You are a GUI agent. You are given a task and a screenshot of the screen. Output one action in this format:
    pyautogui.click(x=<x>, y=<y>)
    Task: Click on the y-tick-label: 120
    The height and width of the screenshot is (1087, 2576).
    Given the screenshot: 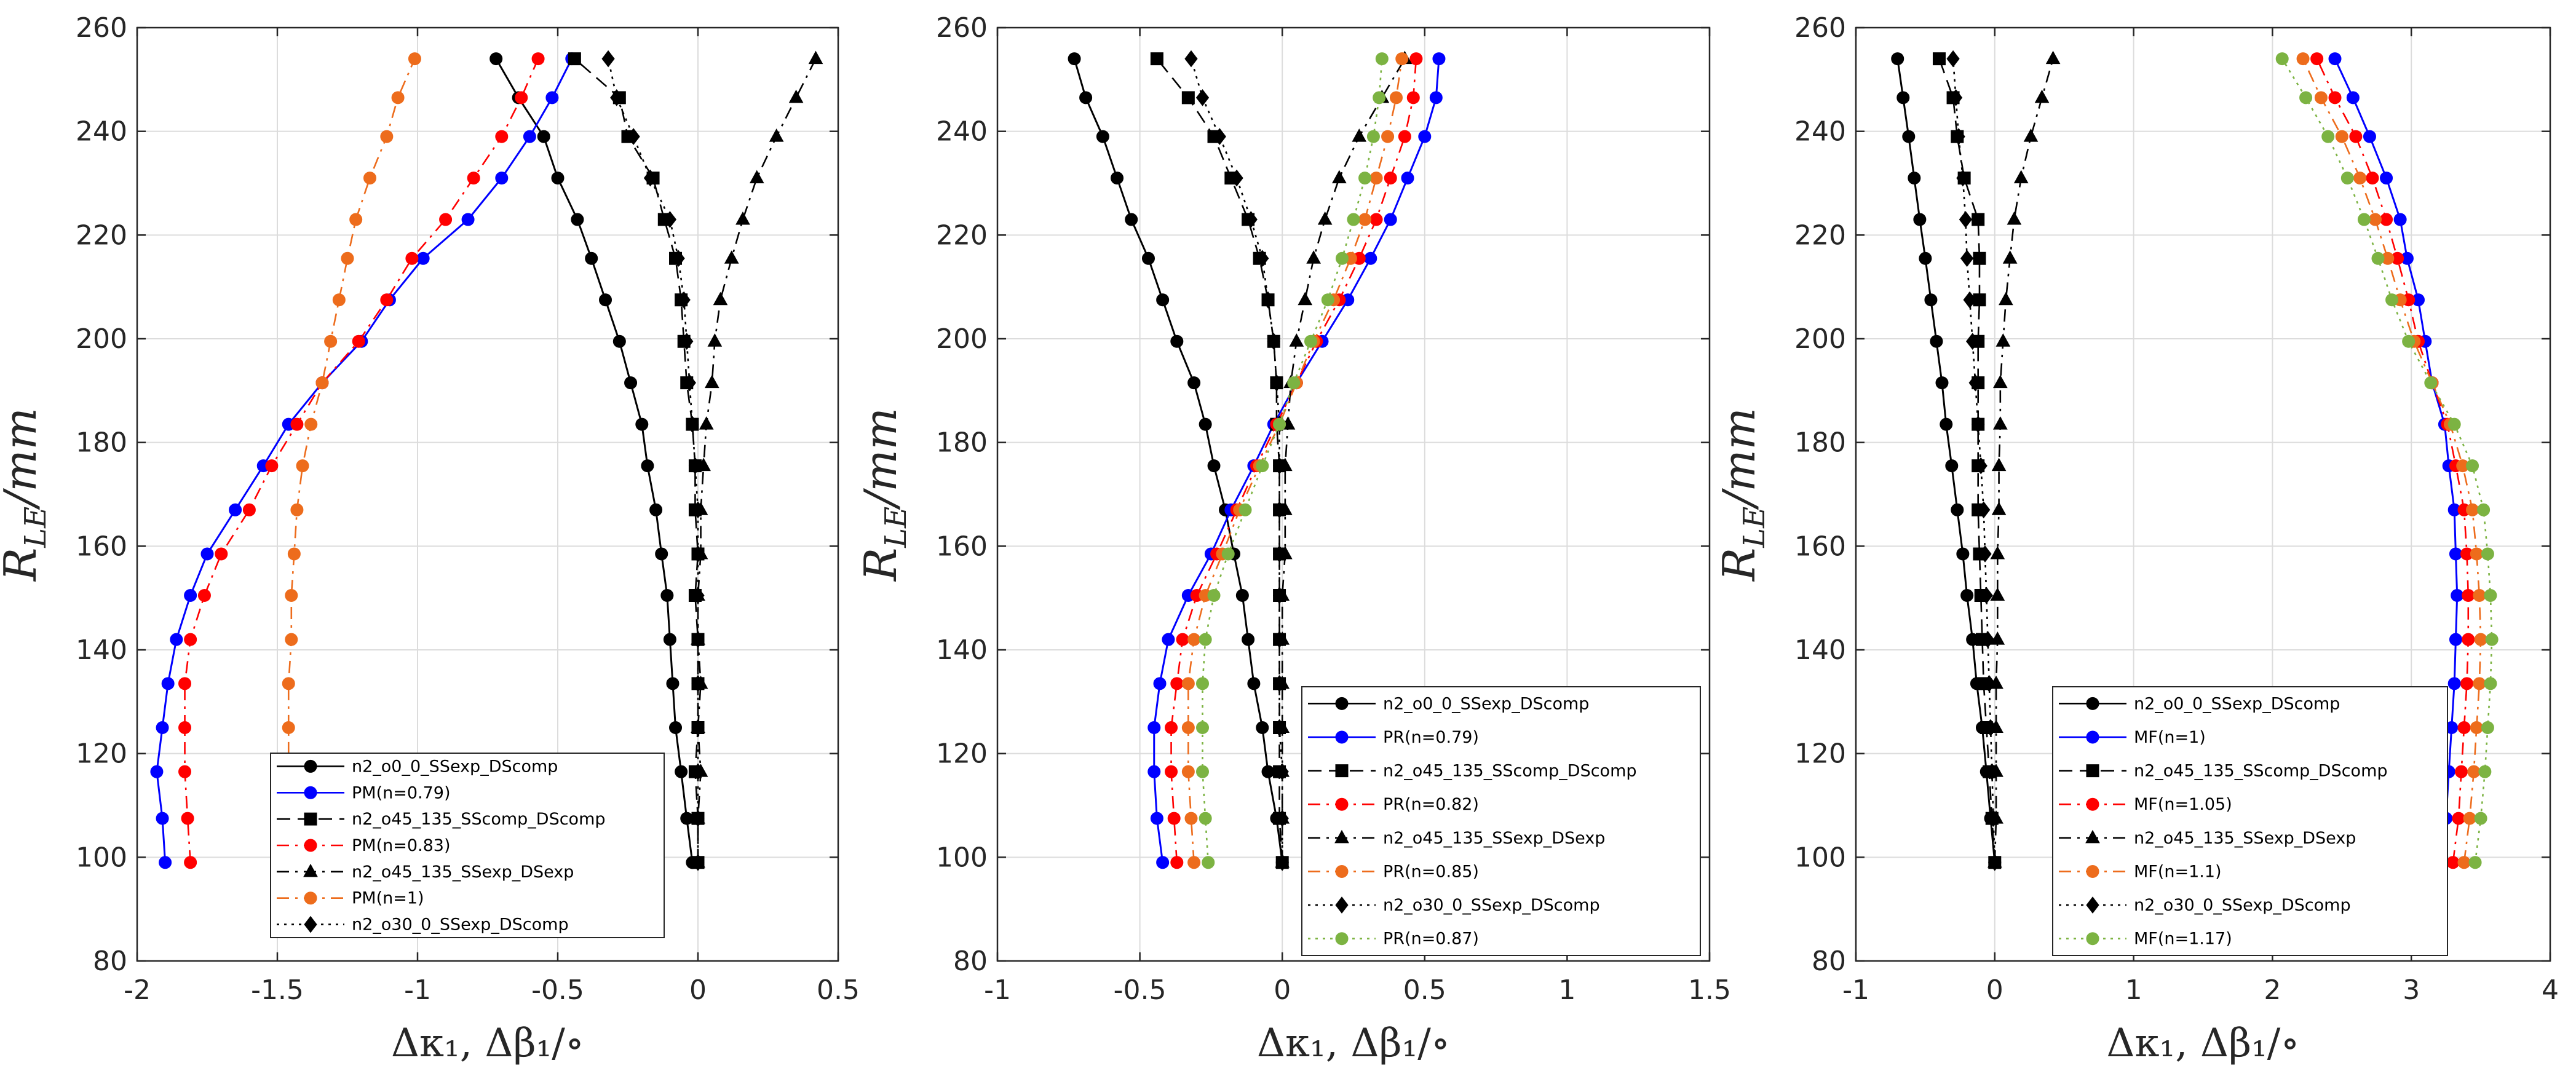 What is the action you would take?
    pyautogui.click(x=962, y=754)
    